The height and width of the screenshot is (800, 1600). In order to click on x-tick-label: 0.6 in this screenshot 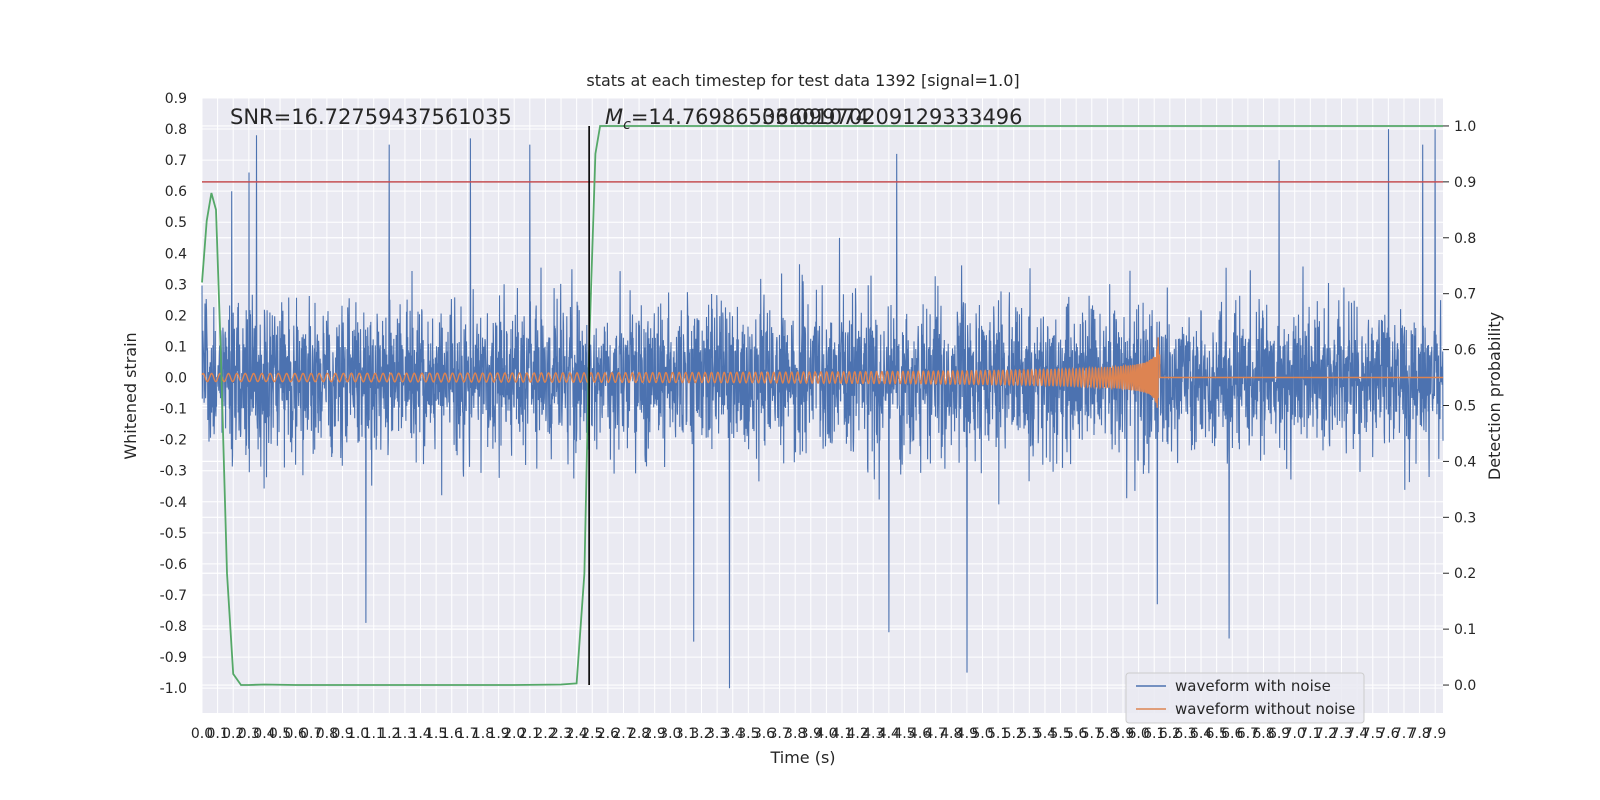, I will do `click(296, 734)`.